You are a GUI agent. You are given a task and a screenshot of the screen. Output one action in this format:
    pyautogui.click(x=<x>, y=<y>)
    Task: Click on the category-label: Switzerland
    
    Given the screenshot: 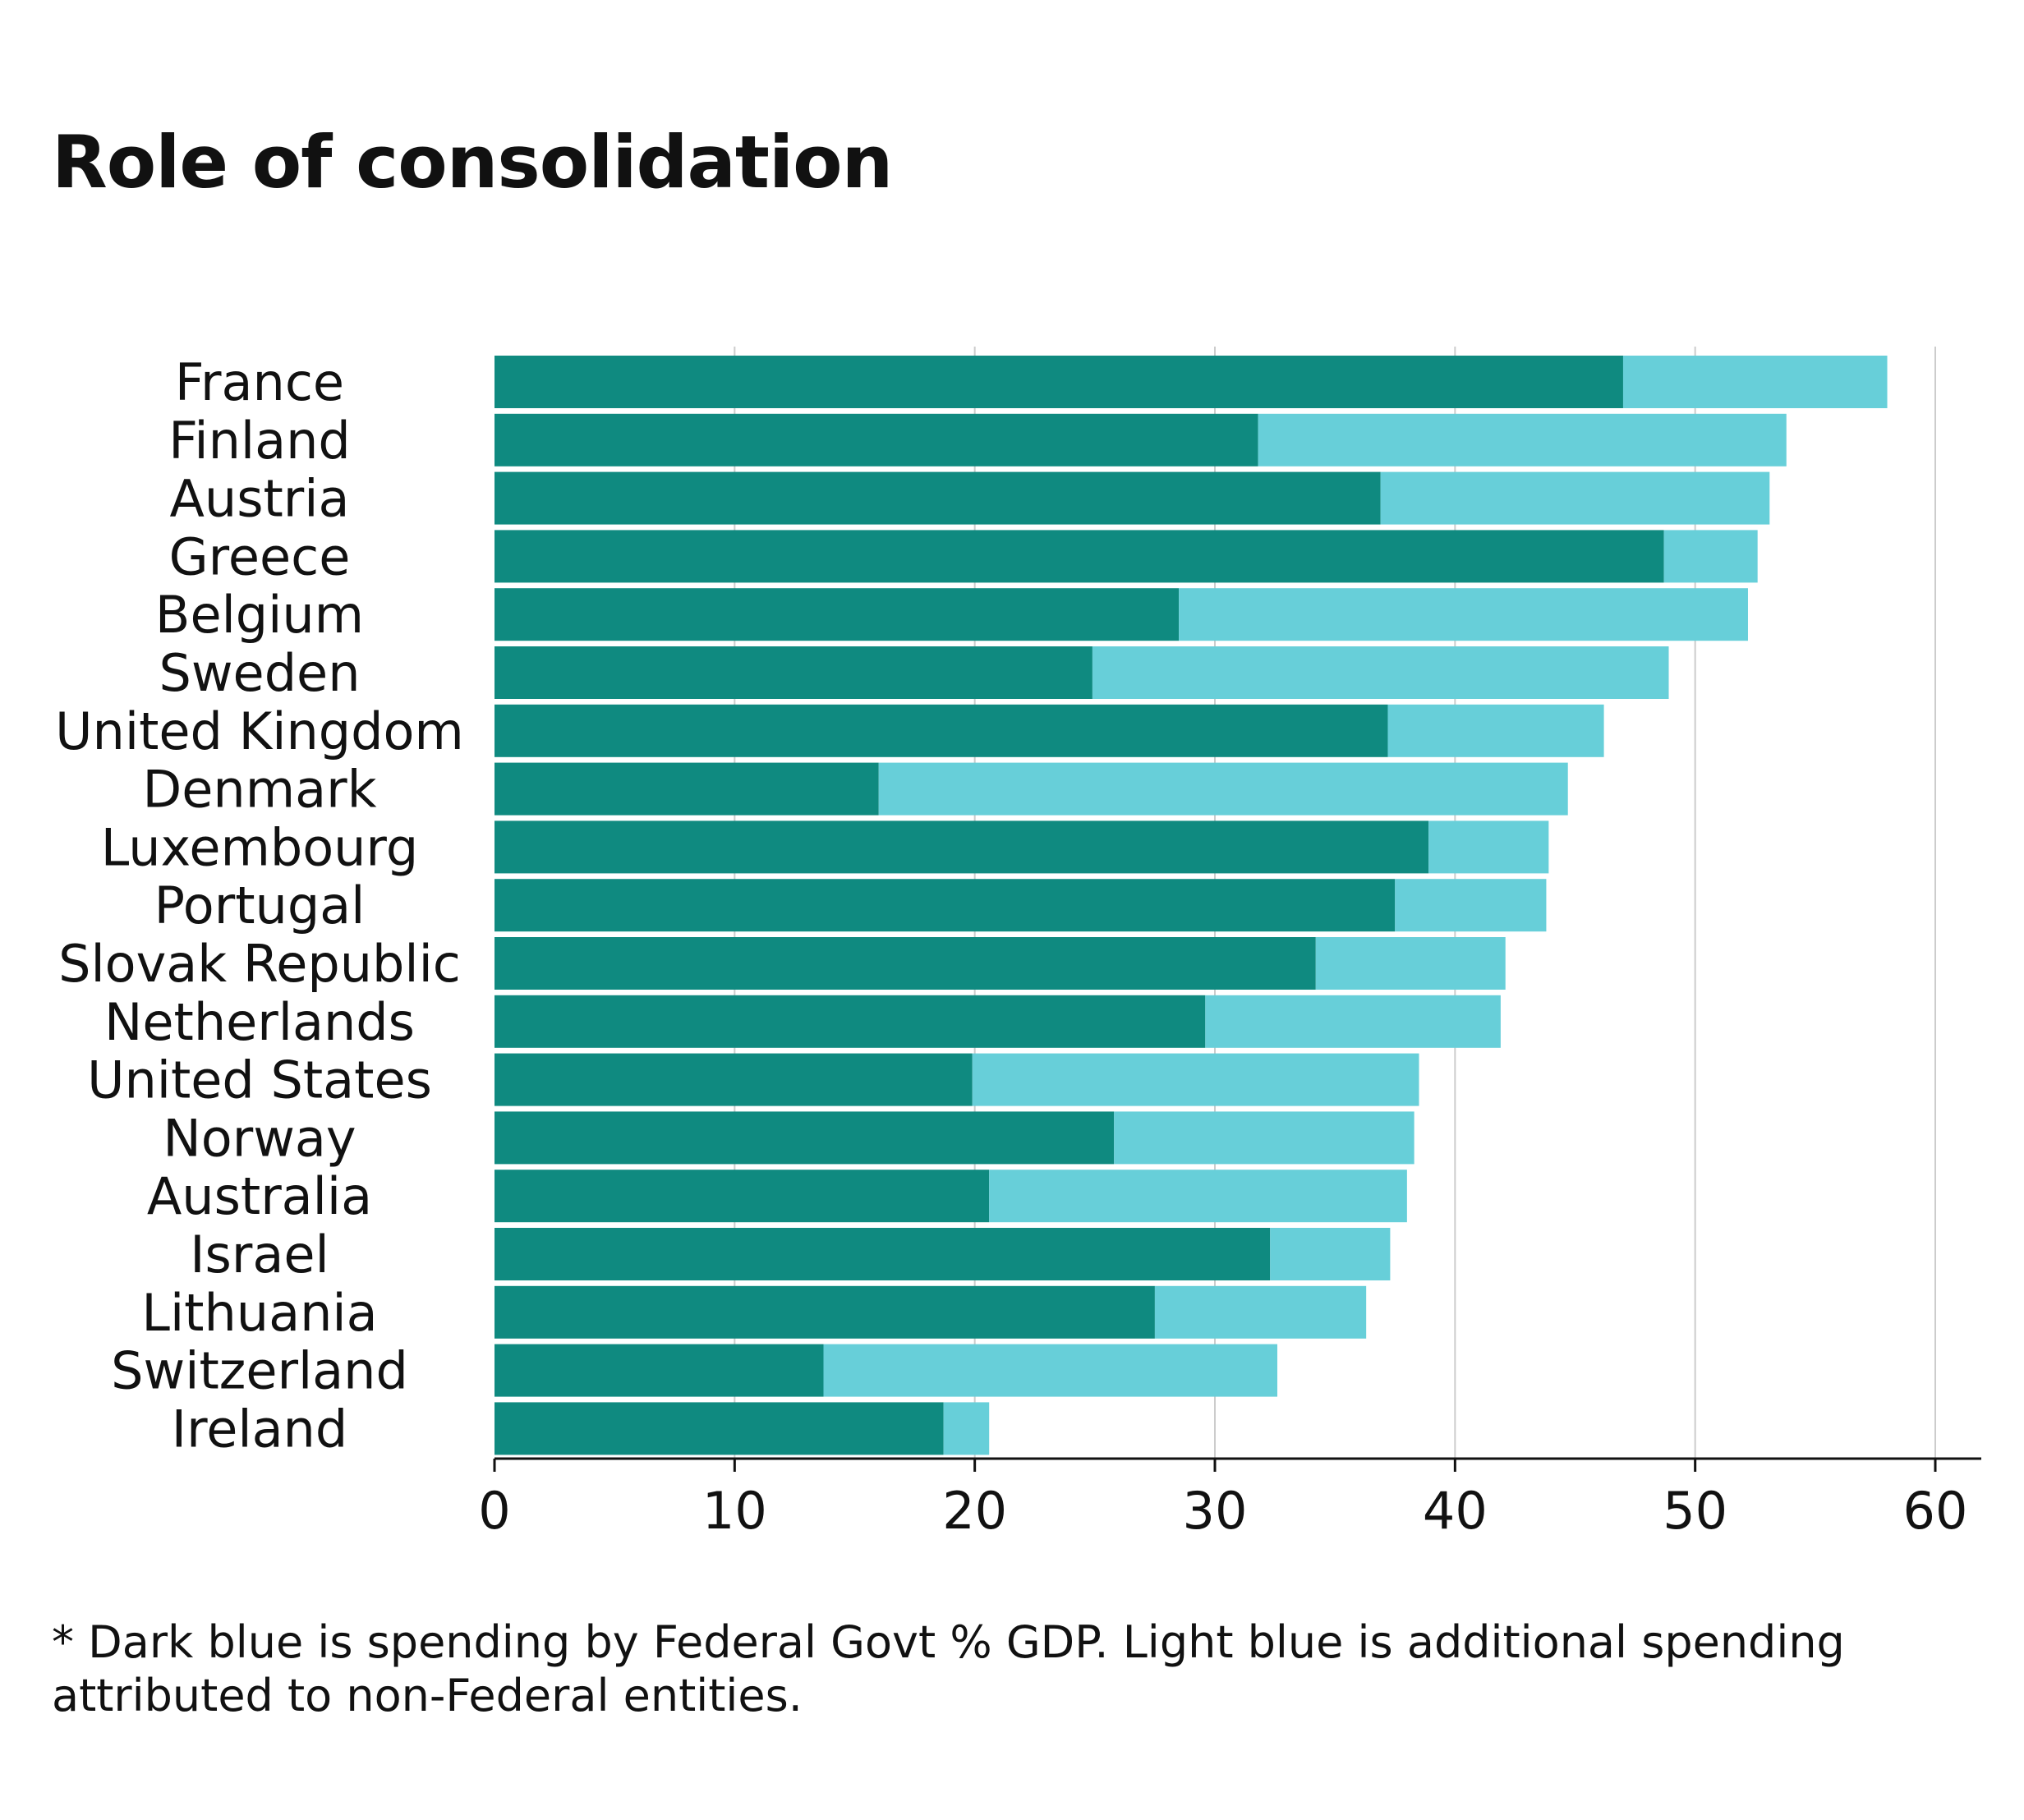 What is the action you would take?
    pyautogui.click(x=259, y=1371)
    